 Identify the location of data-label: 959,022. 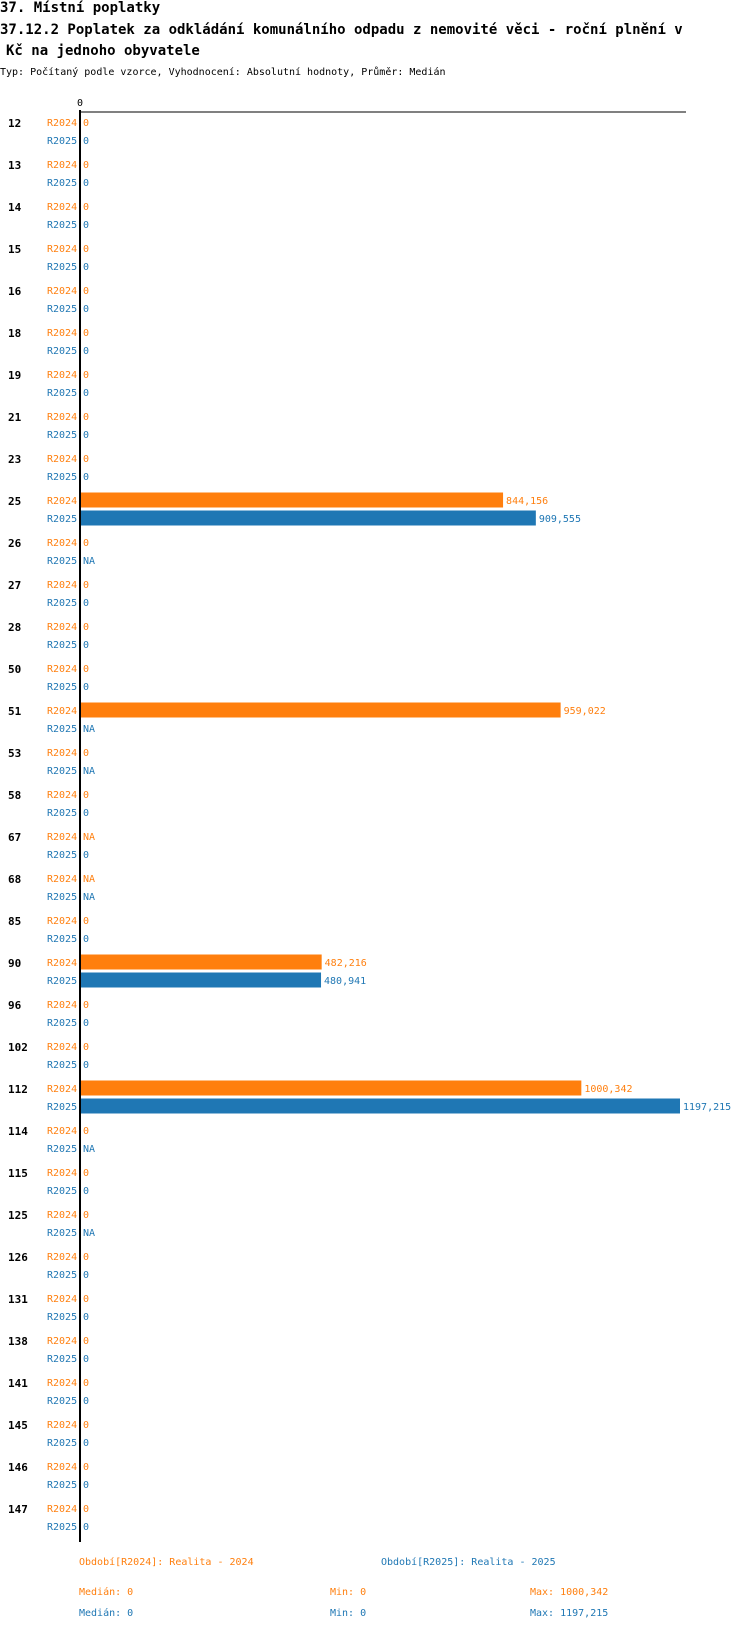
(585, 711).